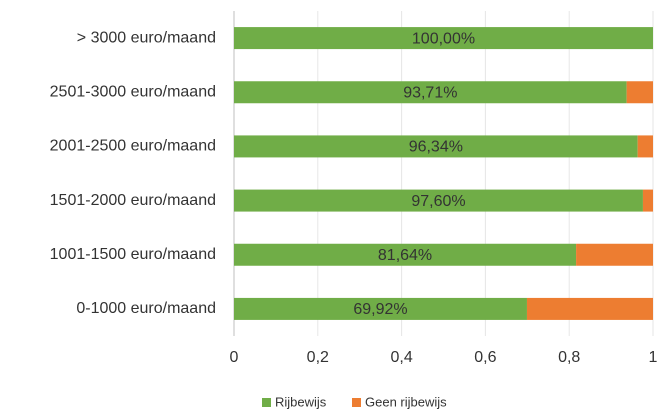 The width and height of the screenshot is (657, 412). I want to click on data-label: 97,60%, so click(438, 201).